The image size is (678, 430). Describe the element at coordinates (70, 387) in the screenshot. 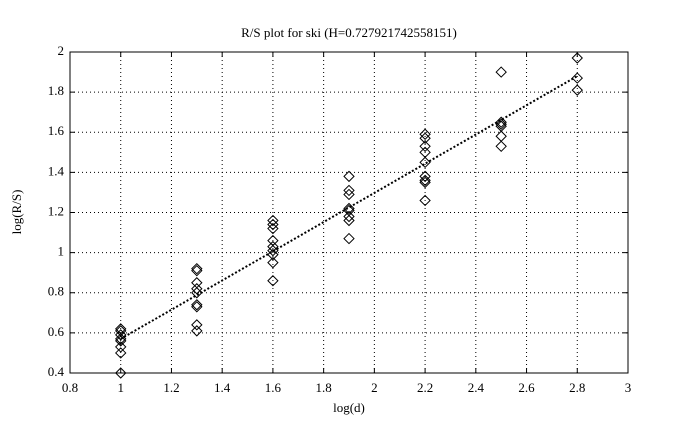

I see `x-tick-label: 0.8` at that location.